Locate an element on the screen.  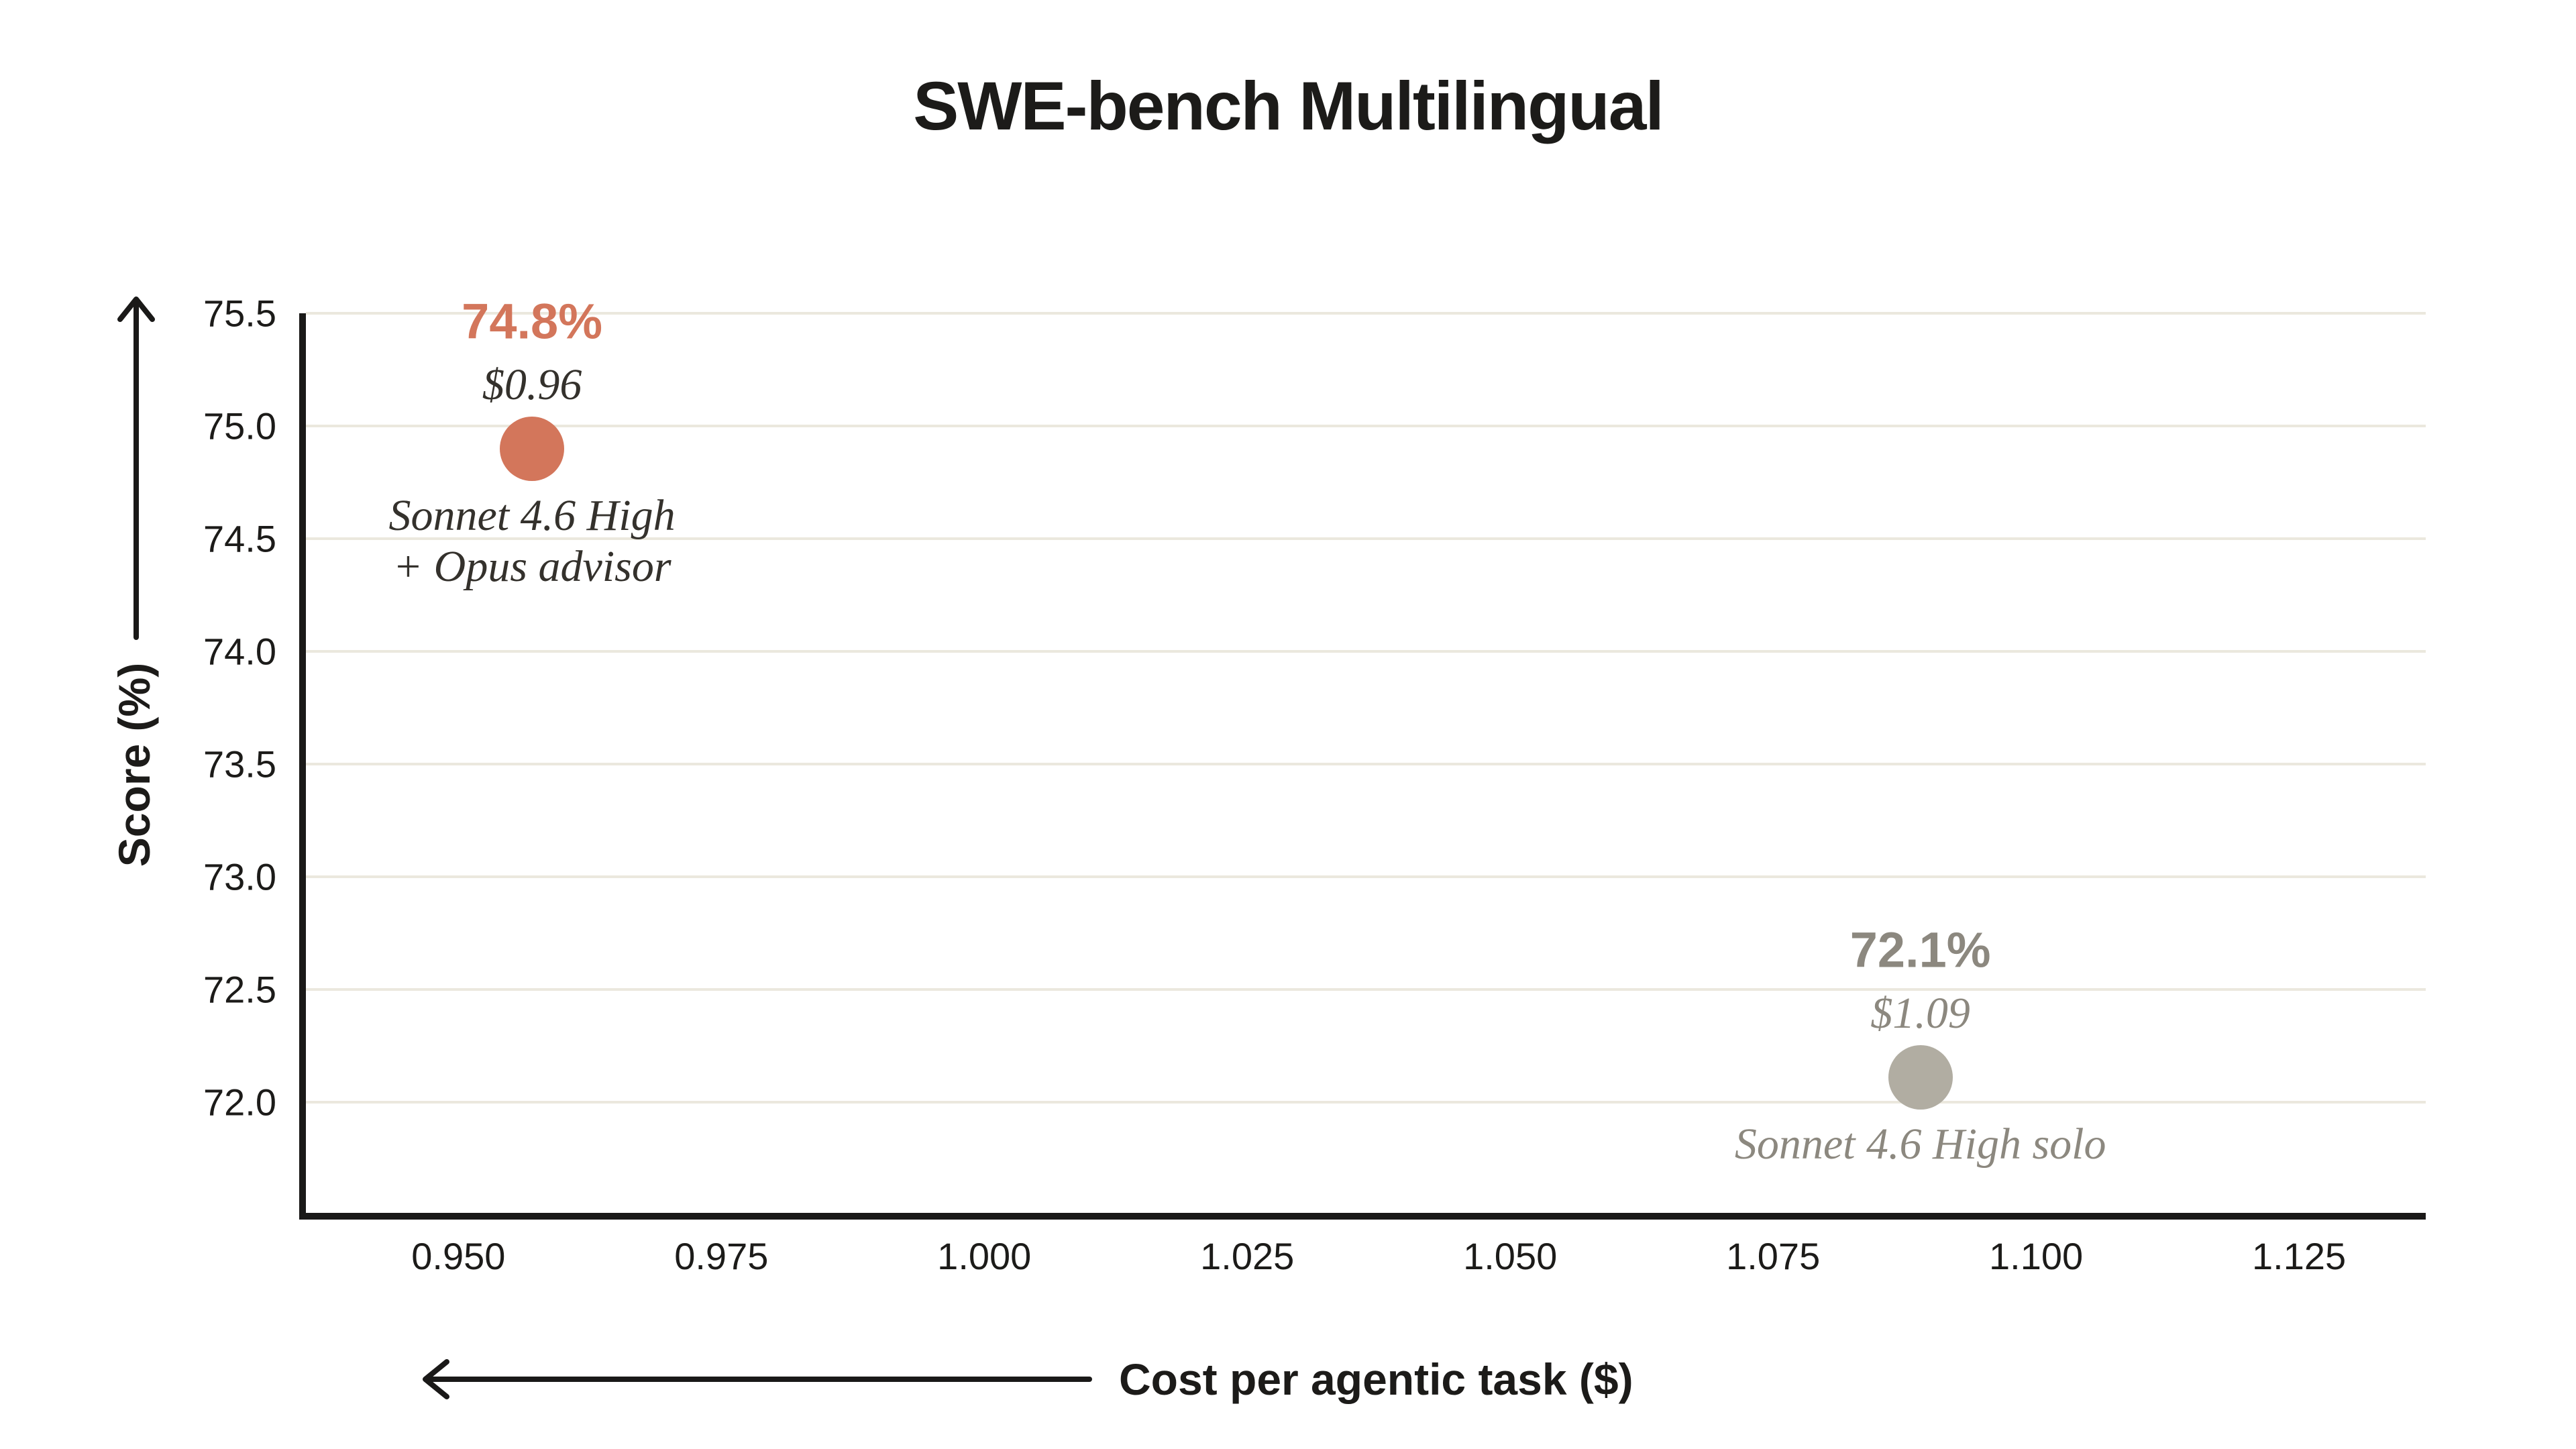
chart-title: SWE-bench Multilingual is located at coordinates (1288, 106).